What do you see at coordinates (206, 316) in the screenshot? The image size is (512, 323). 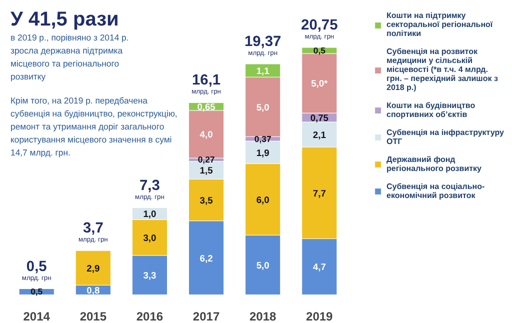 I see `x-tick-label: 2017` at bounding box center [206, 316].